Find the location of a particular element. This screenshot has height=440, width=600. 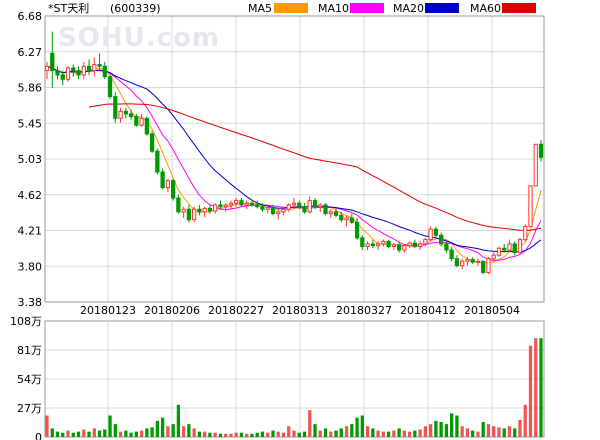

date-tick-label: 20180227 is located at coordinates (236, 310).